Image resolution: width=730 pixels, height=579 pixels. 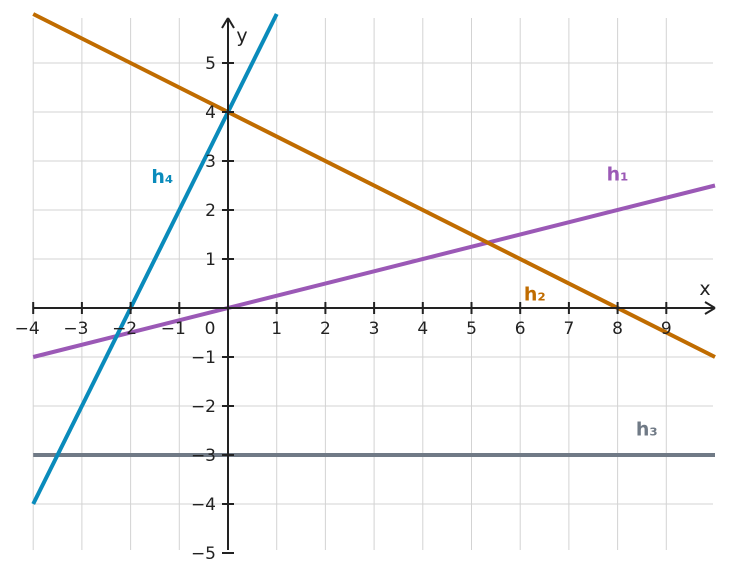 What do you see at coordinates (276, 329) in the screenshot?
I see `x-tick-label: 1` at bounding box center [276, 329].